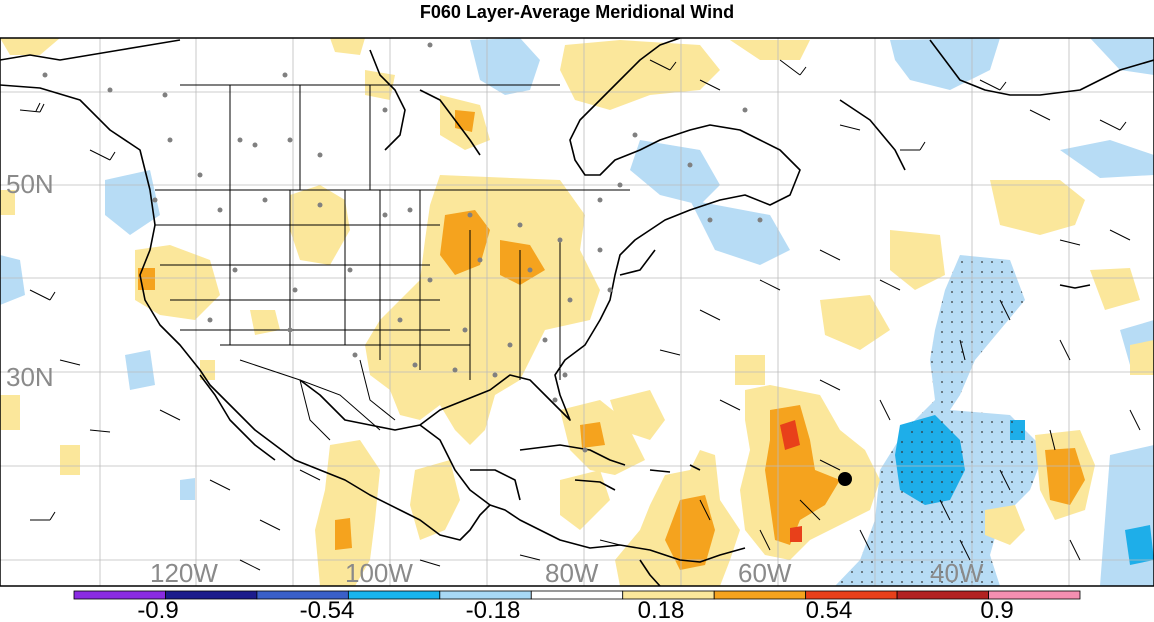  Describe the element at coordinates (157, 609) in the screenshot. I see `colorbar-label: -0.9` at that location.